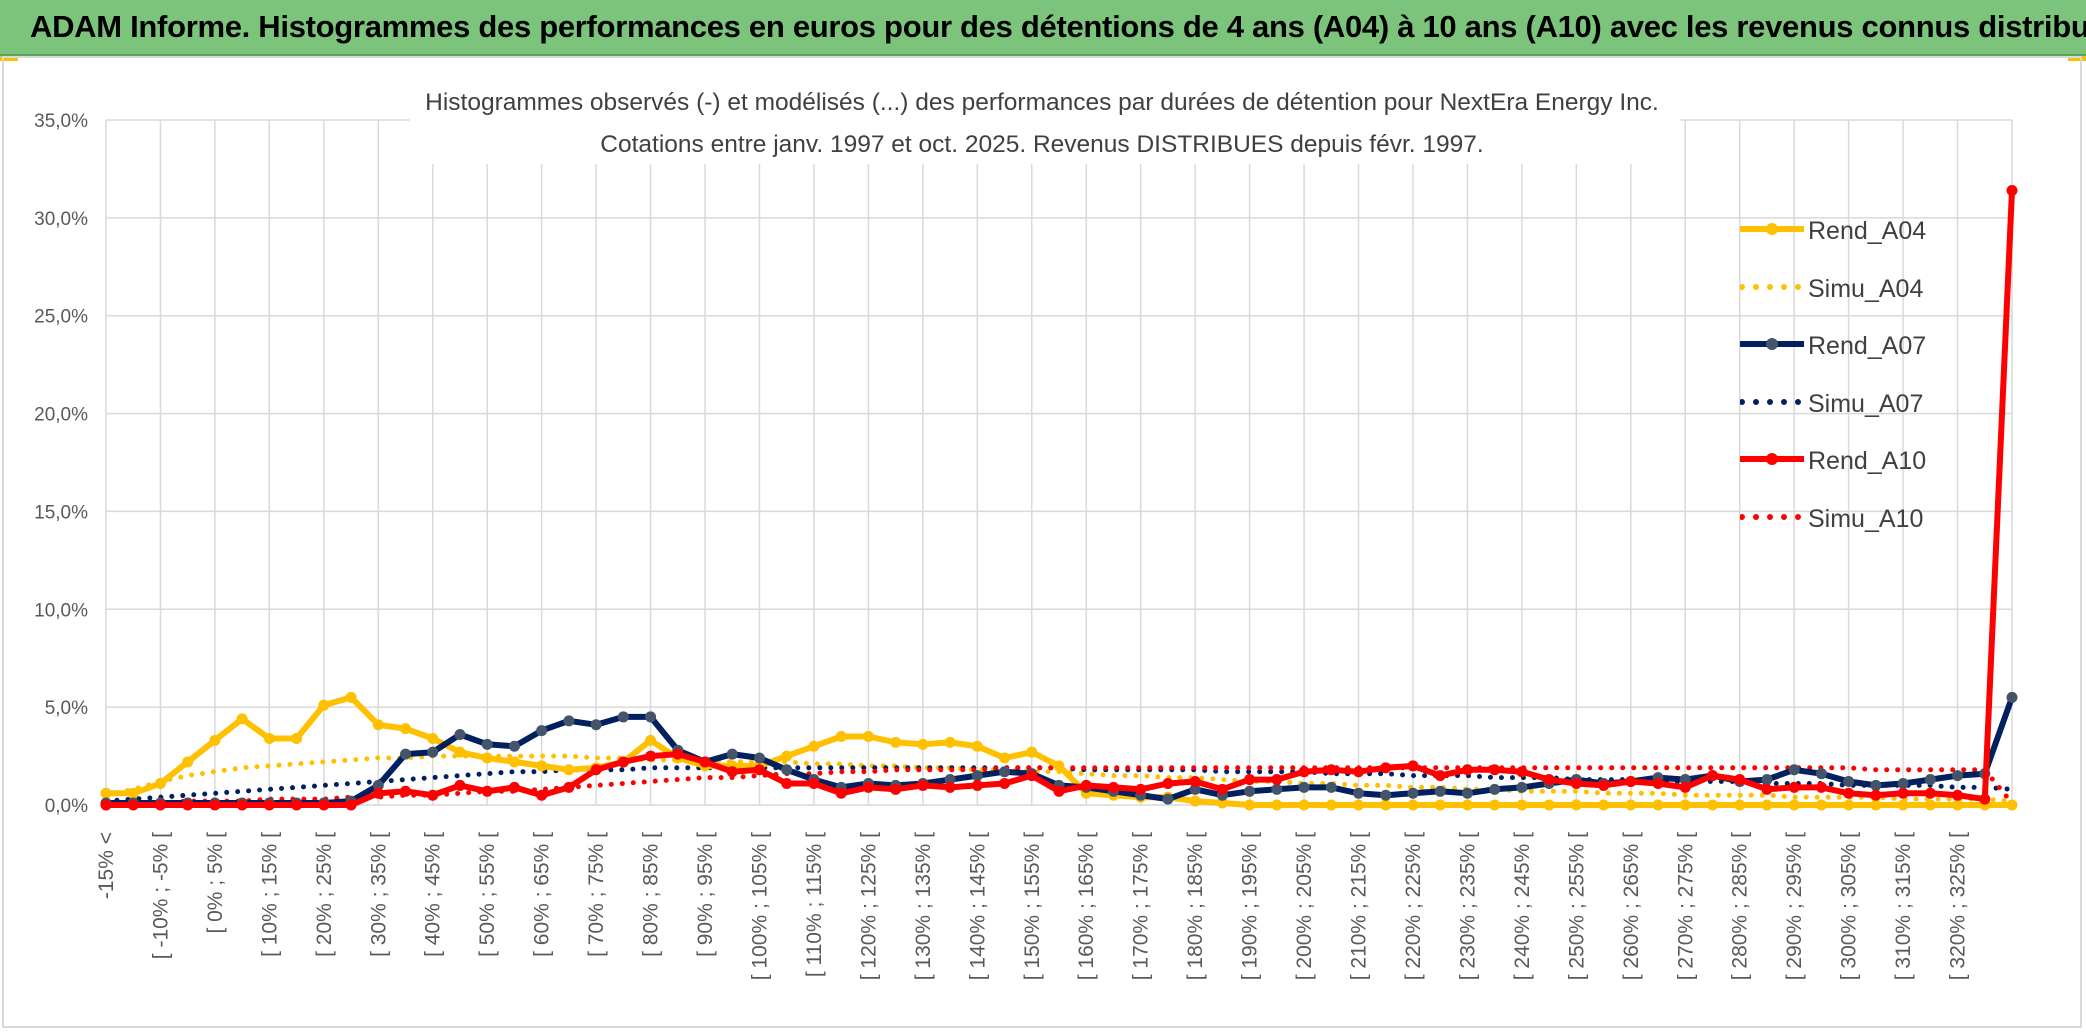 The height and width of the screenshot is (1033, 2086). What do you see at coordinates (324, 894) in the screenshot?
I see `x-tick-label: [ 20% ; 25% [` at bounding box center [324, 894].